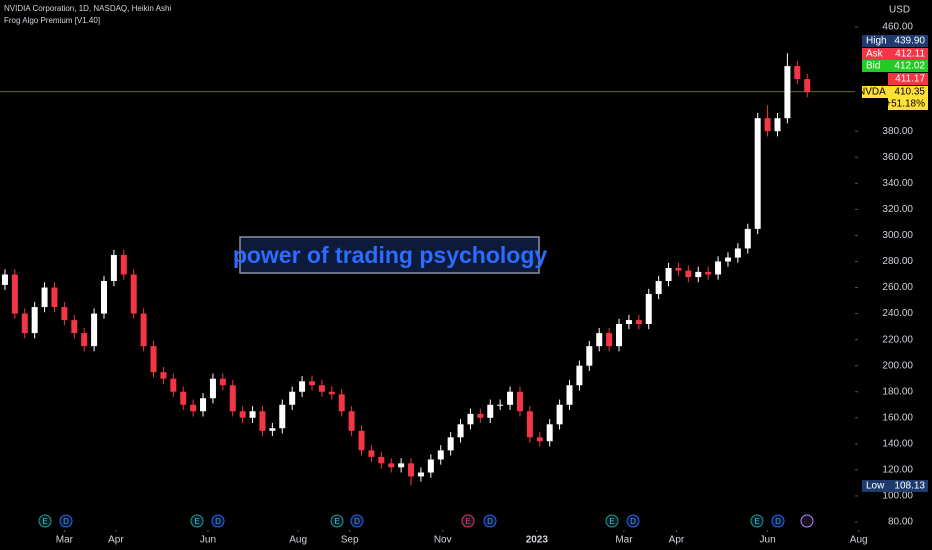 Image resolution: width=932 pixels, height=550 pixels. I want to click on badge-name: Ask, so click(875, 54).